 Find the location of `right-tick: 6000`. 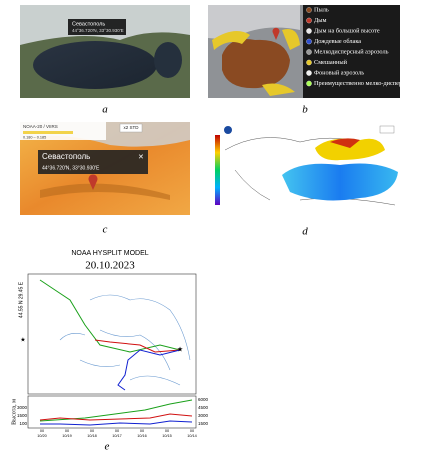

right-tick: 6000 is located at coordinates (203, 399).